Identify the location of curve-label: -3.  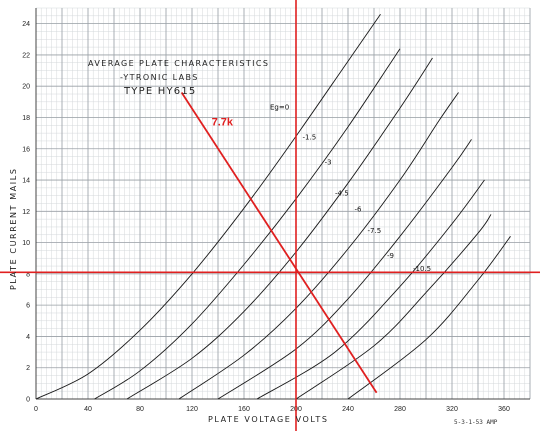
(328, 162).